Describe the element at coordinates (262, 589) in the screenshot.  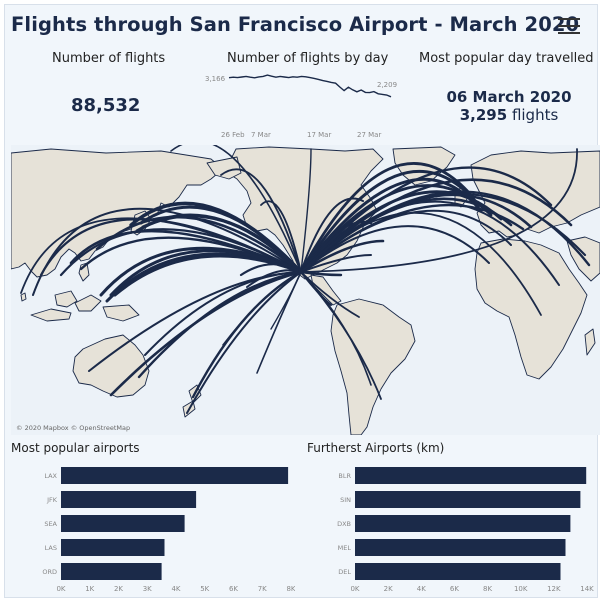
I see `x-tick-label: 7K` at that location.